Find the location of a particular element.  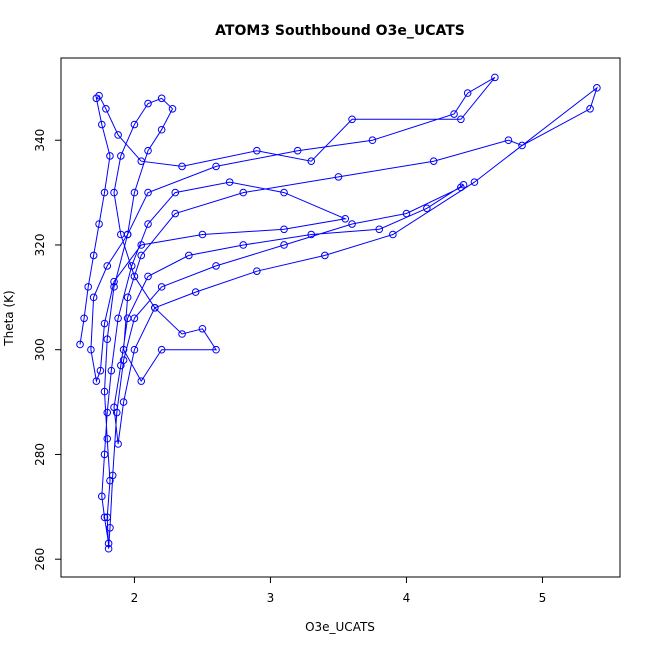

chart-title: ATOM3 Southbound O3e_UCATS is located at coordinates (340, 31).